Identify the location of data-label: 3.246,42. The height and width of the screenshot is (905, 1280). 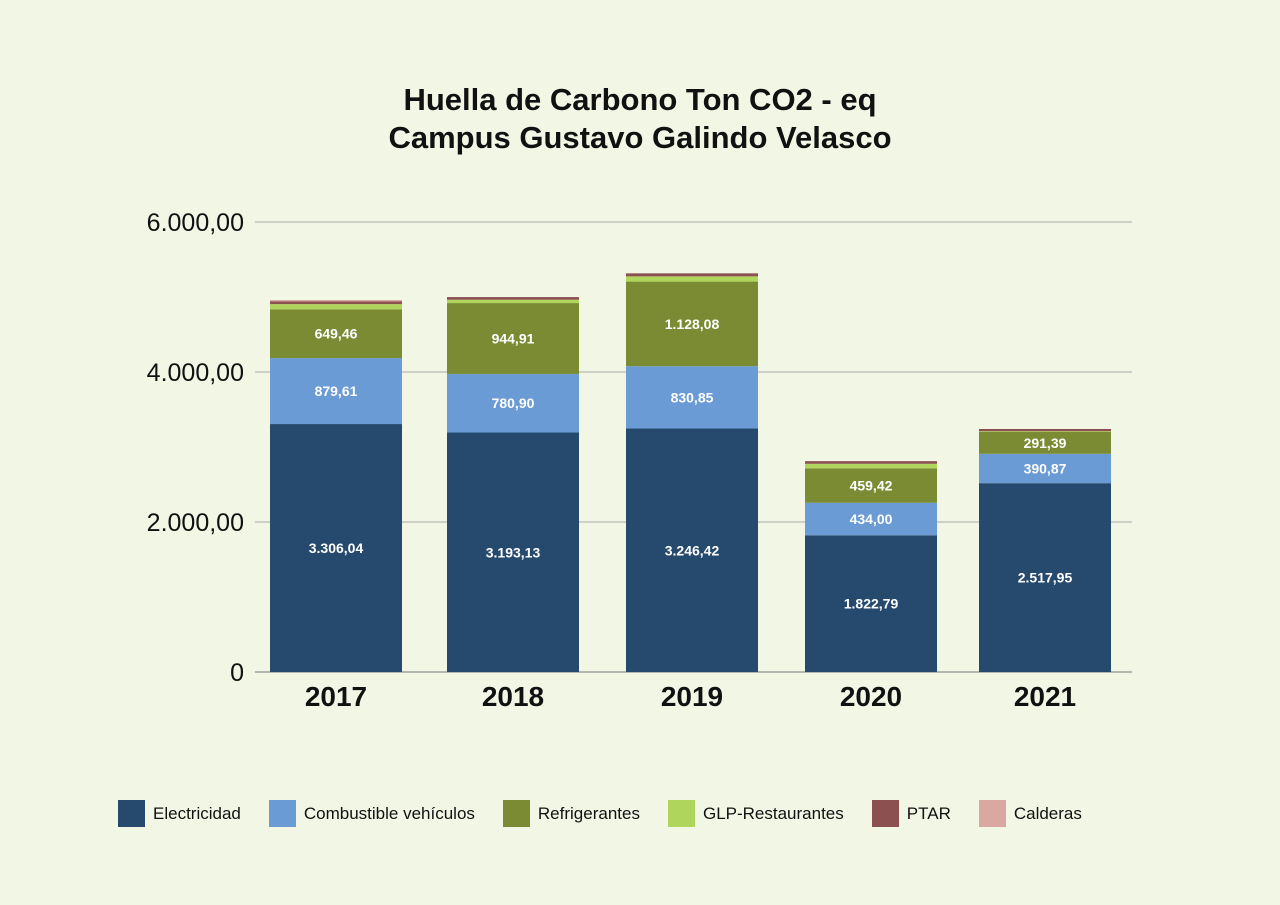
(692, 550).